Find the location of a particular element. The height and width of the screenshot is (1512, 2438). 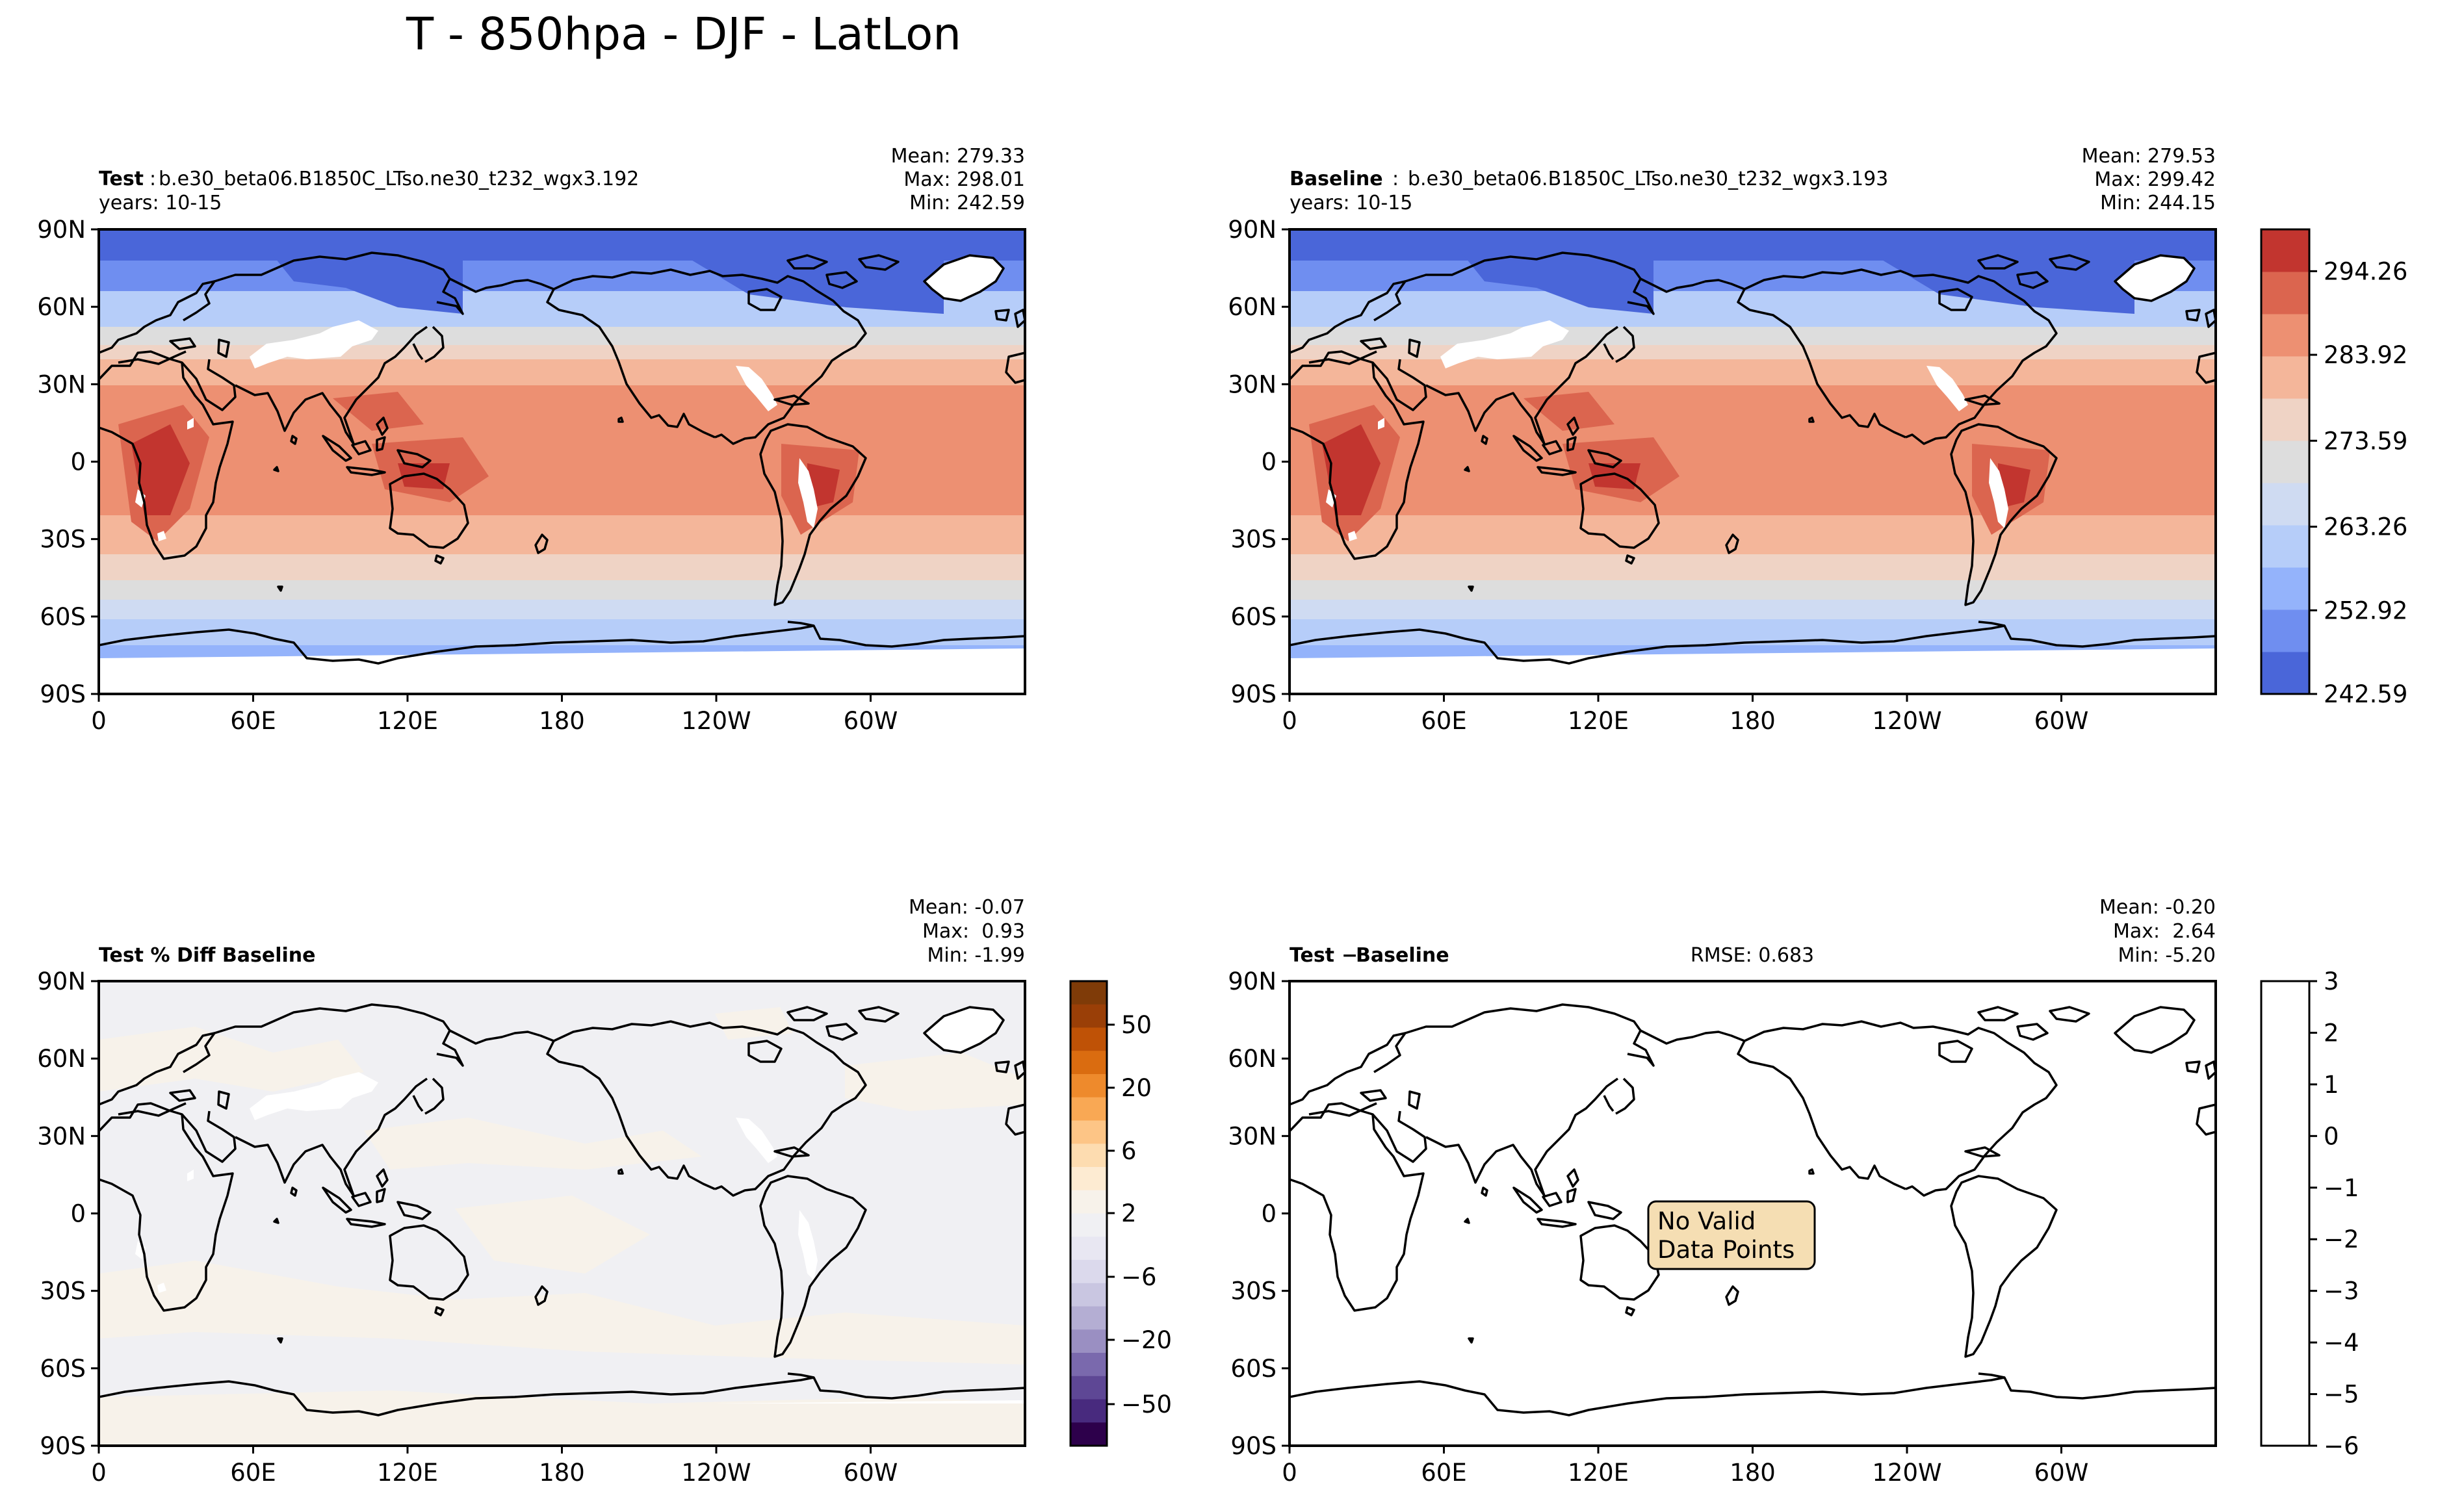

colorbar-pct-diff-tick-label: −6 is located at coordinates (1139, 1277).